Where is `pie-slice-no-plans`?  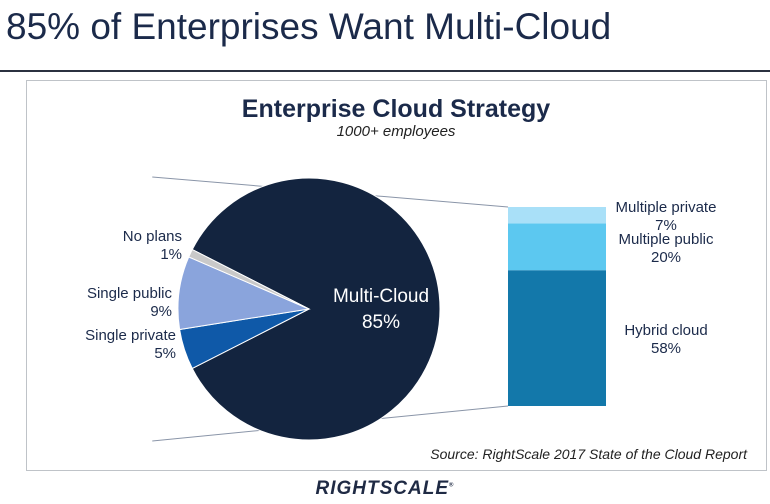
pie-slice-no-plans is located at coordinates (249, 279).